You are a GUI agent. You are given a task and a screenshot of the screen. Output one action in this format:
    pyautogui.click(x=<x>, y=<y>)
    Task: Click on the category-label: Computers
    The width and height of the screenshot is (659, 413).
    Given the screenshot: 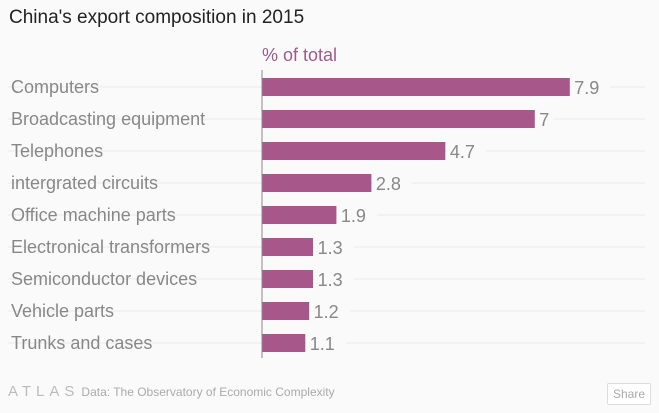 What is the action you would take?
    pyautogui.click(x=55, y=87)
    